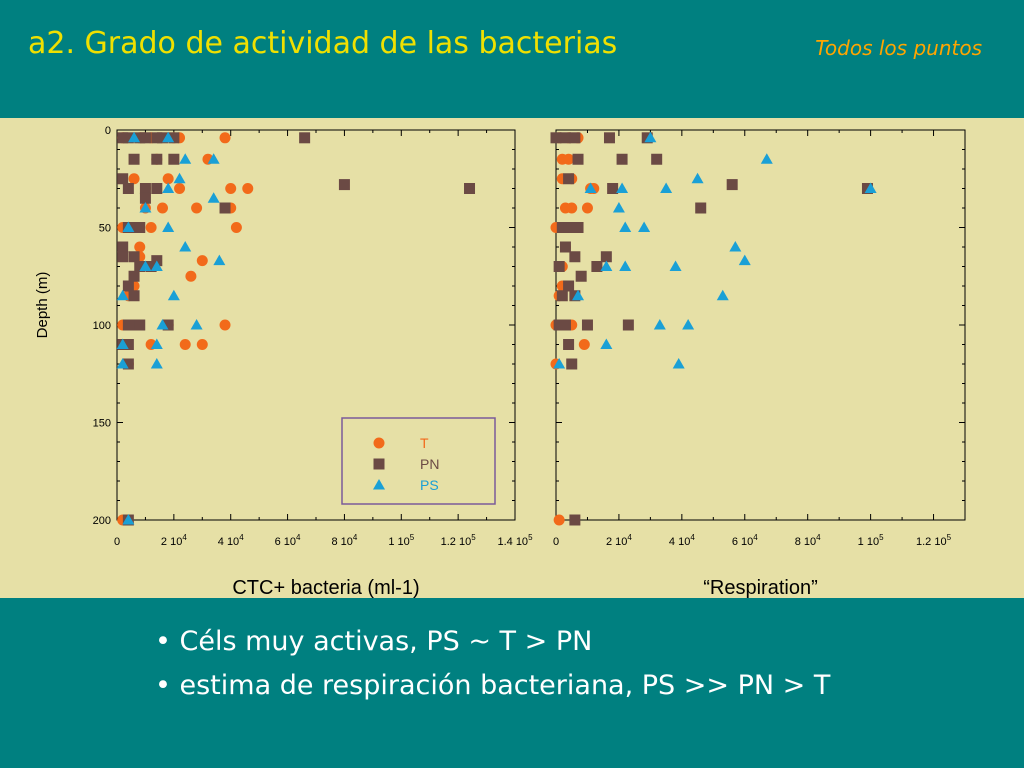  I want to click on x-tick-label: 0, so click(556, 542).